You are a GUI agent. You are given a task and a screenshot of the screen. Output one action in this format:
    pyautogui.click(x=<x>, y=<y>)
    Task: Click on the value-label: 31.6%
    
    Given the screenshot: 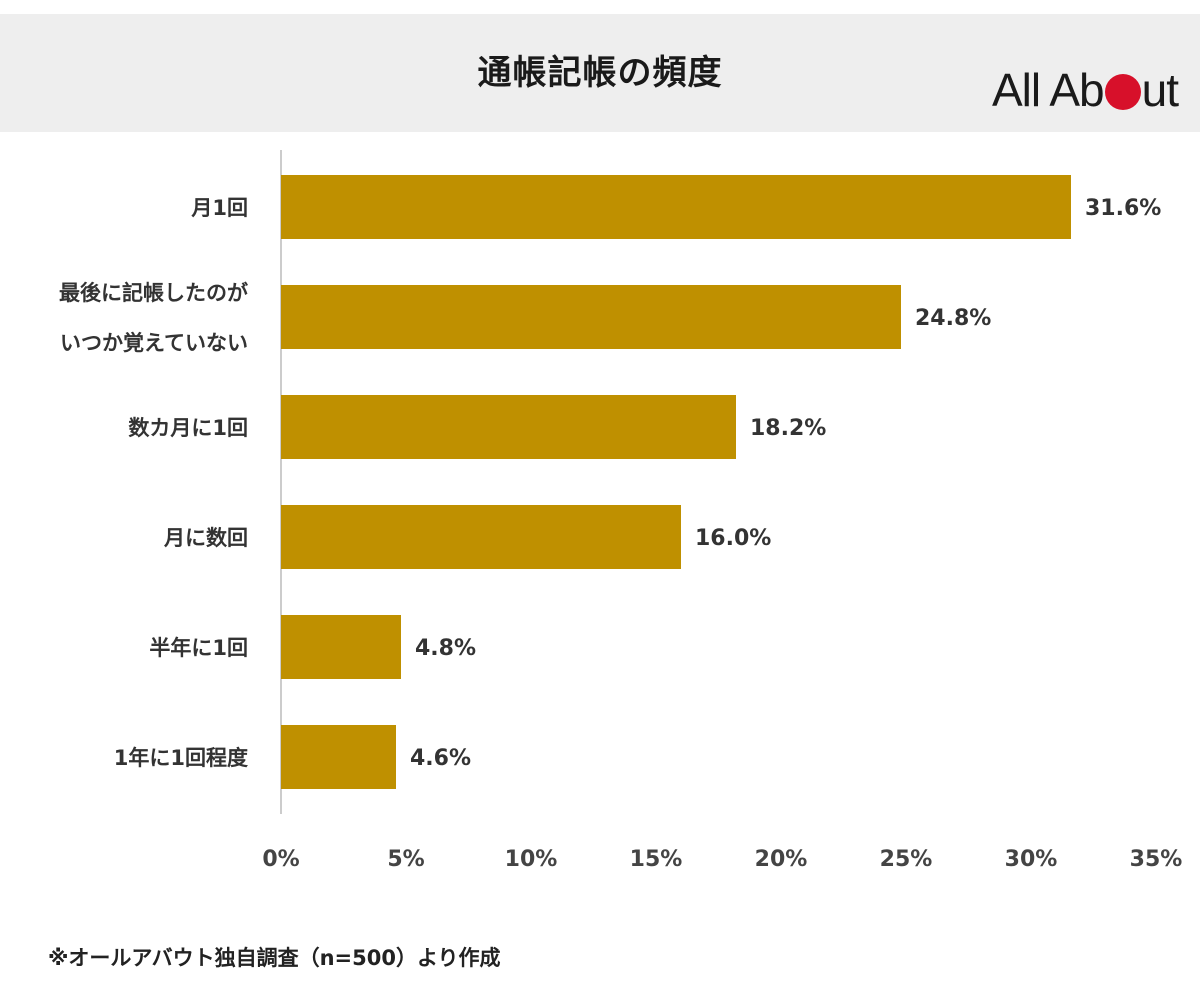 What is the action you would take?
    pyautogui.click(x=1123, y=208)
    